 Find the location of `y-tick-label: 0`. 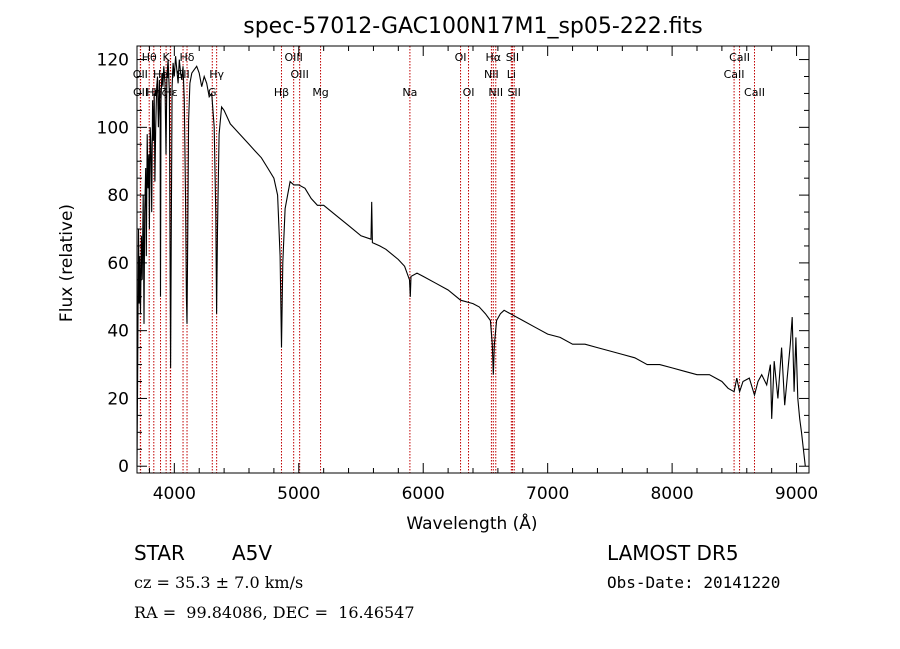

y-tick-label: 0 is located at coordinates (123, 467).